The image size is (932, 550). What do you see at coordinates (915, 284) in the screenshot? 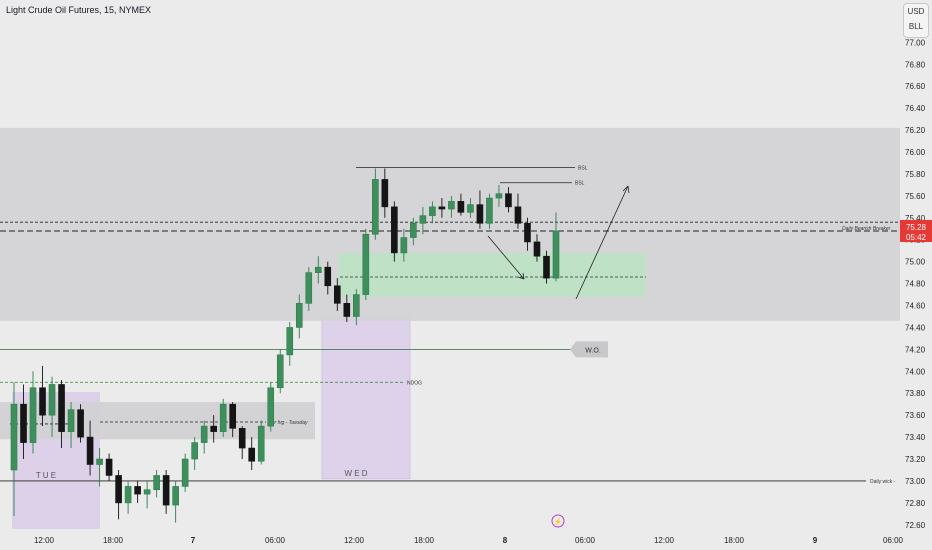
I see `price-tick-label: 74.80` at bounding box center [915, 284].